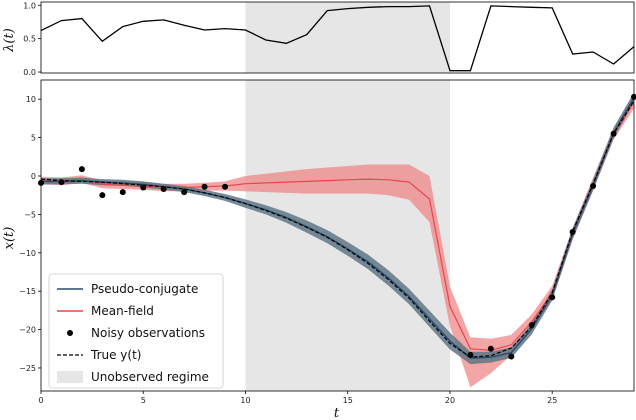 The height and width of the screenshot is (420, 636). What do you see at coordinates (27, 330) in the screenshot?
I see `y-tick-label: −20` at bounding box center [27, 330].